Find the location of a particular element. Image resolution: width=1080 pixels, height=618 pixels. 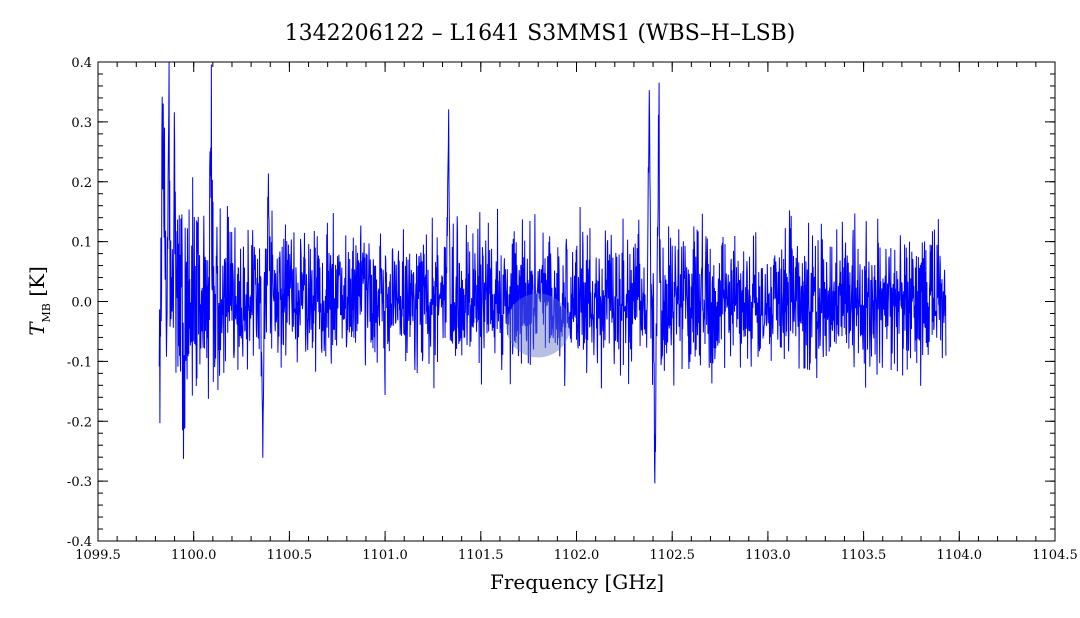

y-axis-label: TMB [K] is located at coordinates (39, 301).